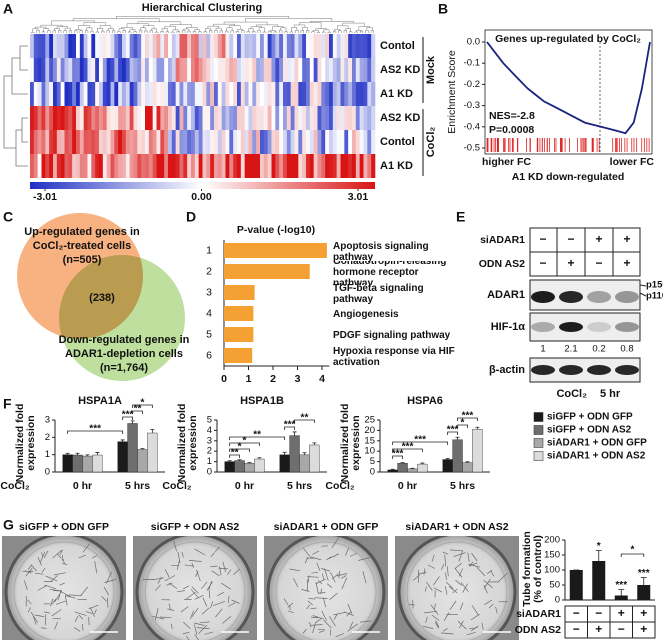 The image size is (663, 641). What do you see at coordinates (67, 453) in the screenshot?
I see `error-bar` at bounding box center [67, 453].